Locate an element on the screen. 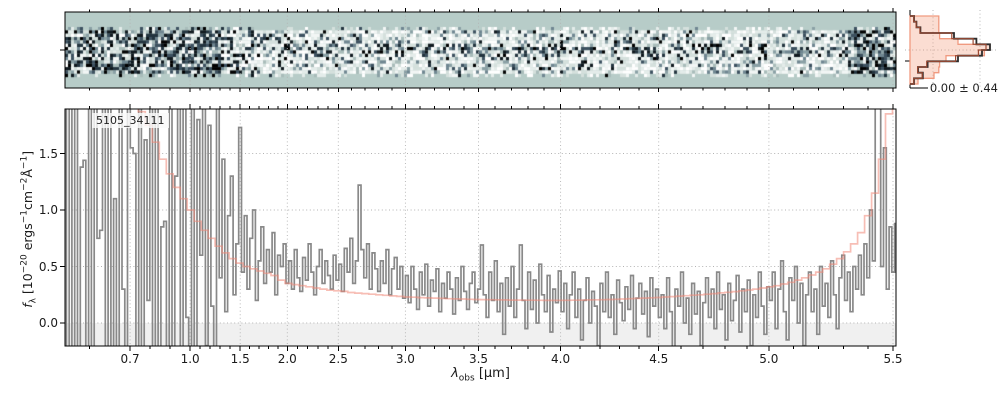 This screenshot has width=1000, height=400. x-axis-unit: [μm] is located at coordinates (492, 373).